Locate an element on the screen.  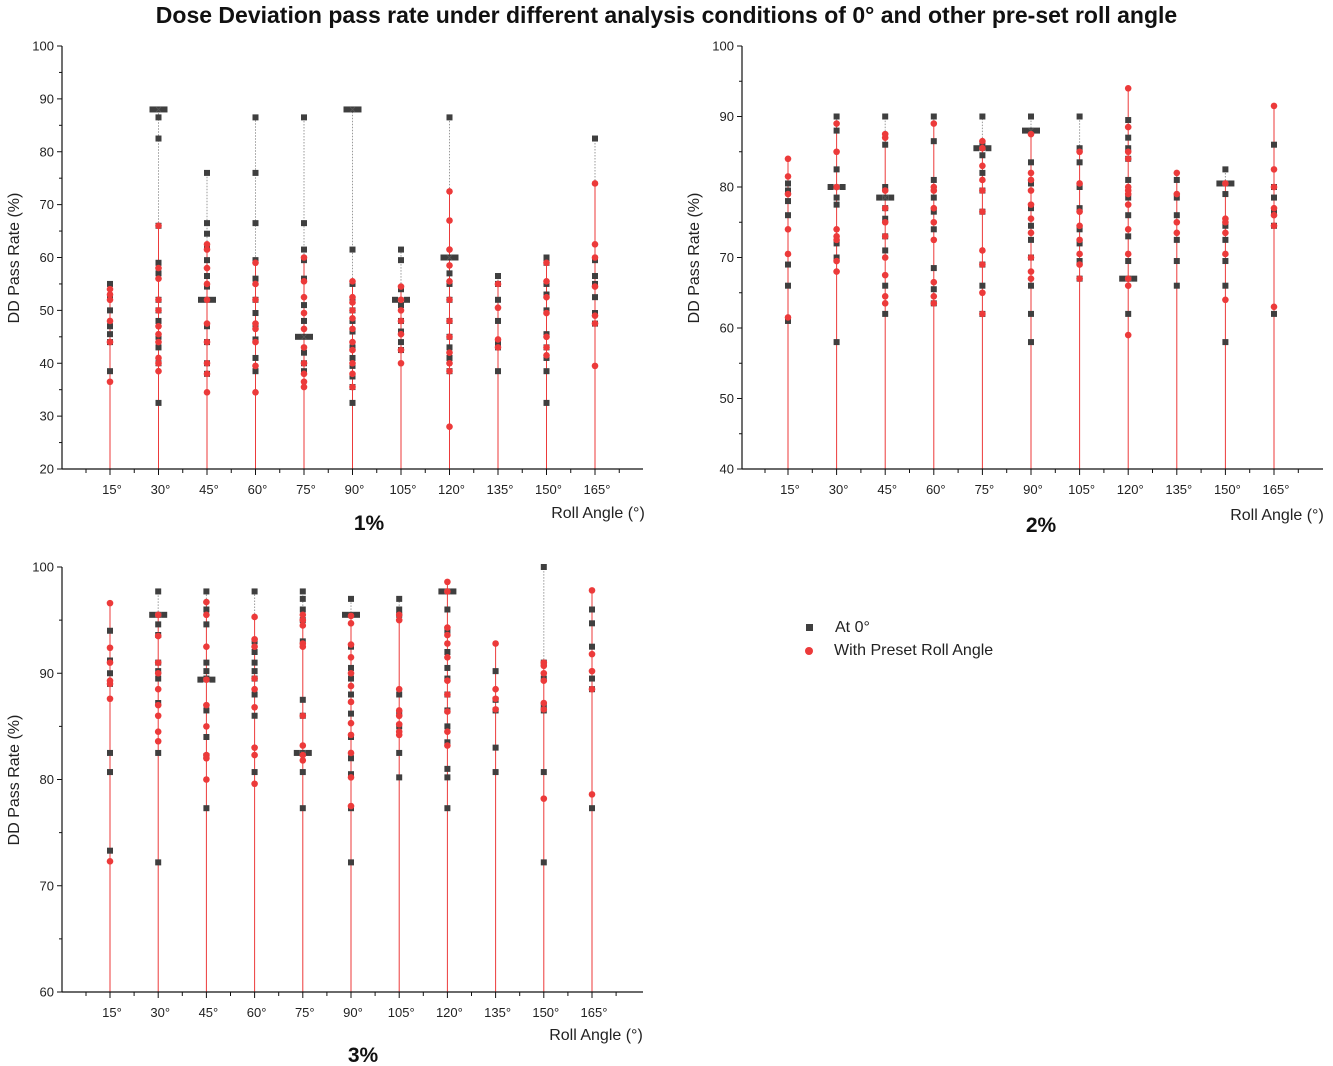
x-tick-label: 135° is located at coordinates (497, 1012).